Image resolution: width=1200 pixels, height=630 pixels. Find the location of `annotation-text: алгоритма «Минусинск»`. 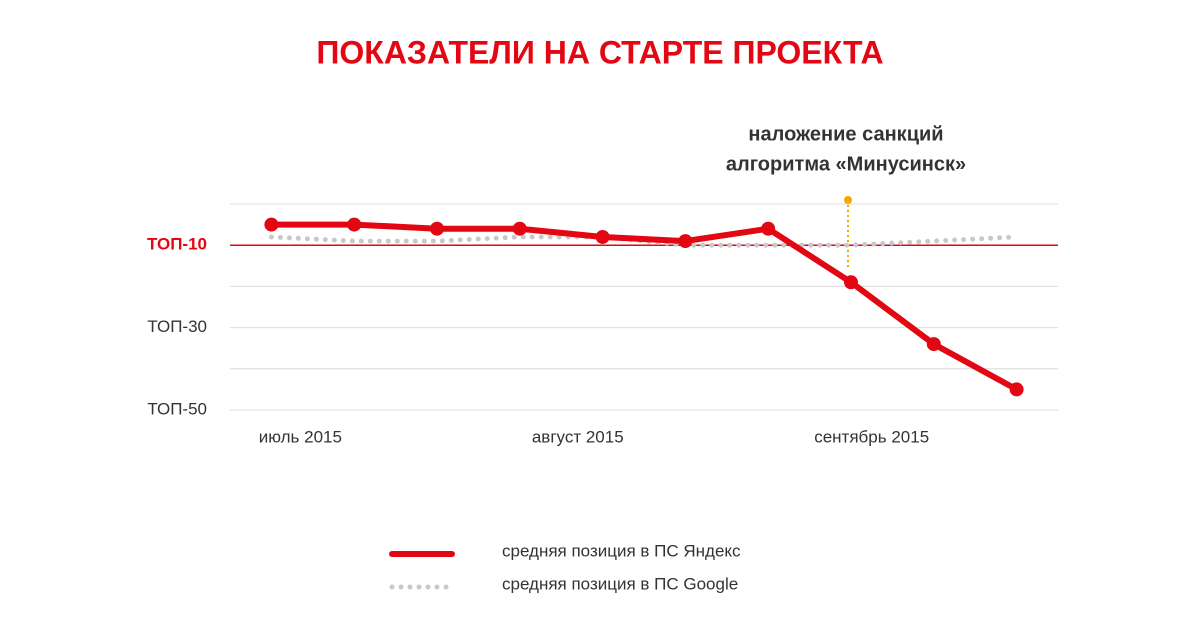

annotation-text: алгоритма «Минусинск» is located at coordinates (846, 164).